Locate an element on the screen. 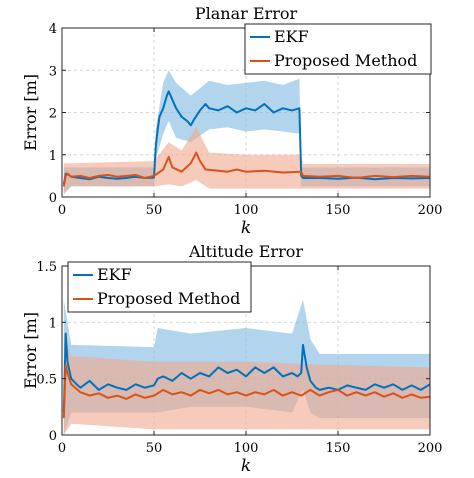 Image resolution: width=474 pixels, height=478 pixels. y-tick-label: 2 is located at coordinates (53, 114).